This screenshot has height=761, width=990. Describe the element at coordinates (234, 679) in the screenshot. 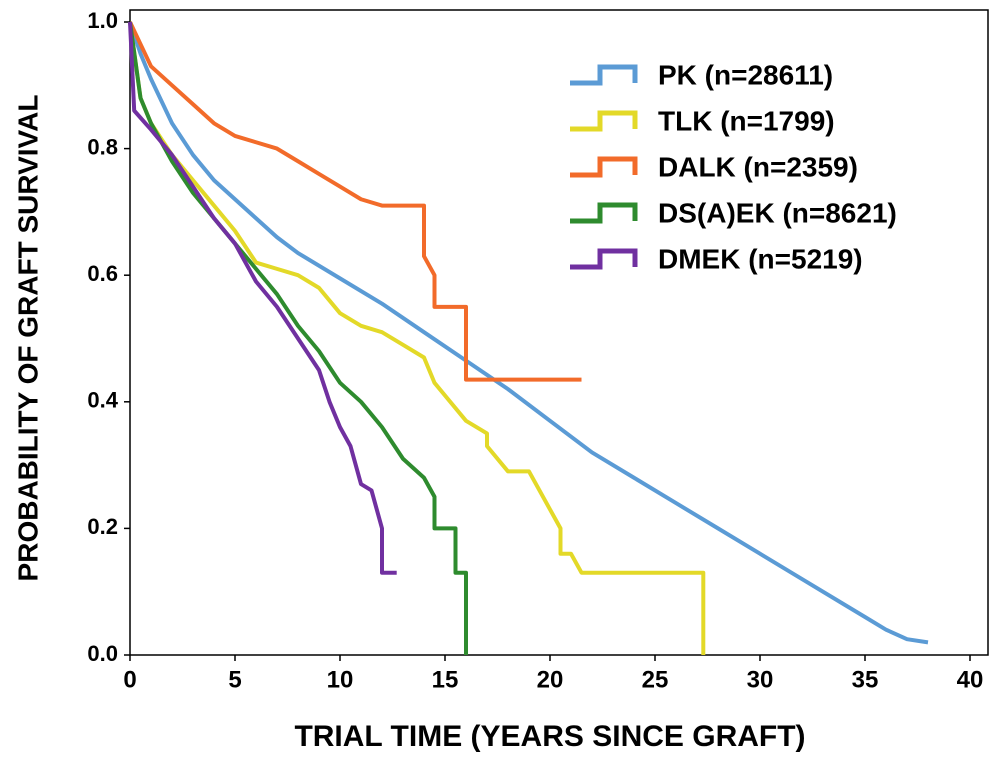

I see `x-tick-label: 5` at that location.